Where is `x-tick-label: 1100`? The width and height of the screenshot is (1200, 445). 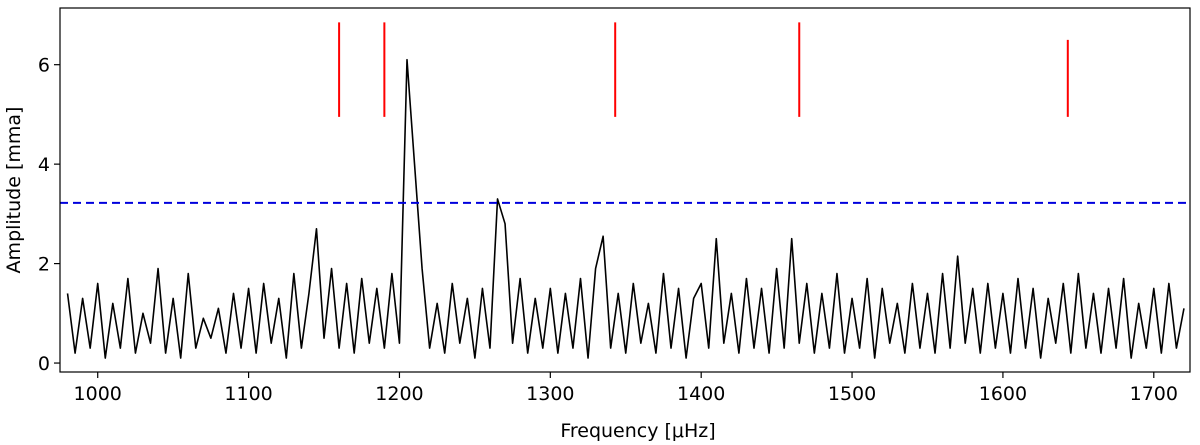
x-tick-label: 1100 is located at coordinates (248, 394).